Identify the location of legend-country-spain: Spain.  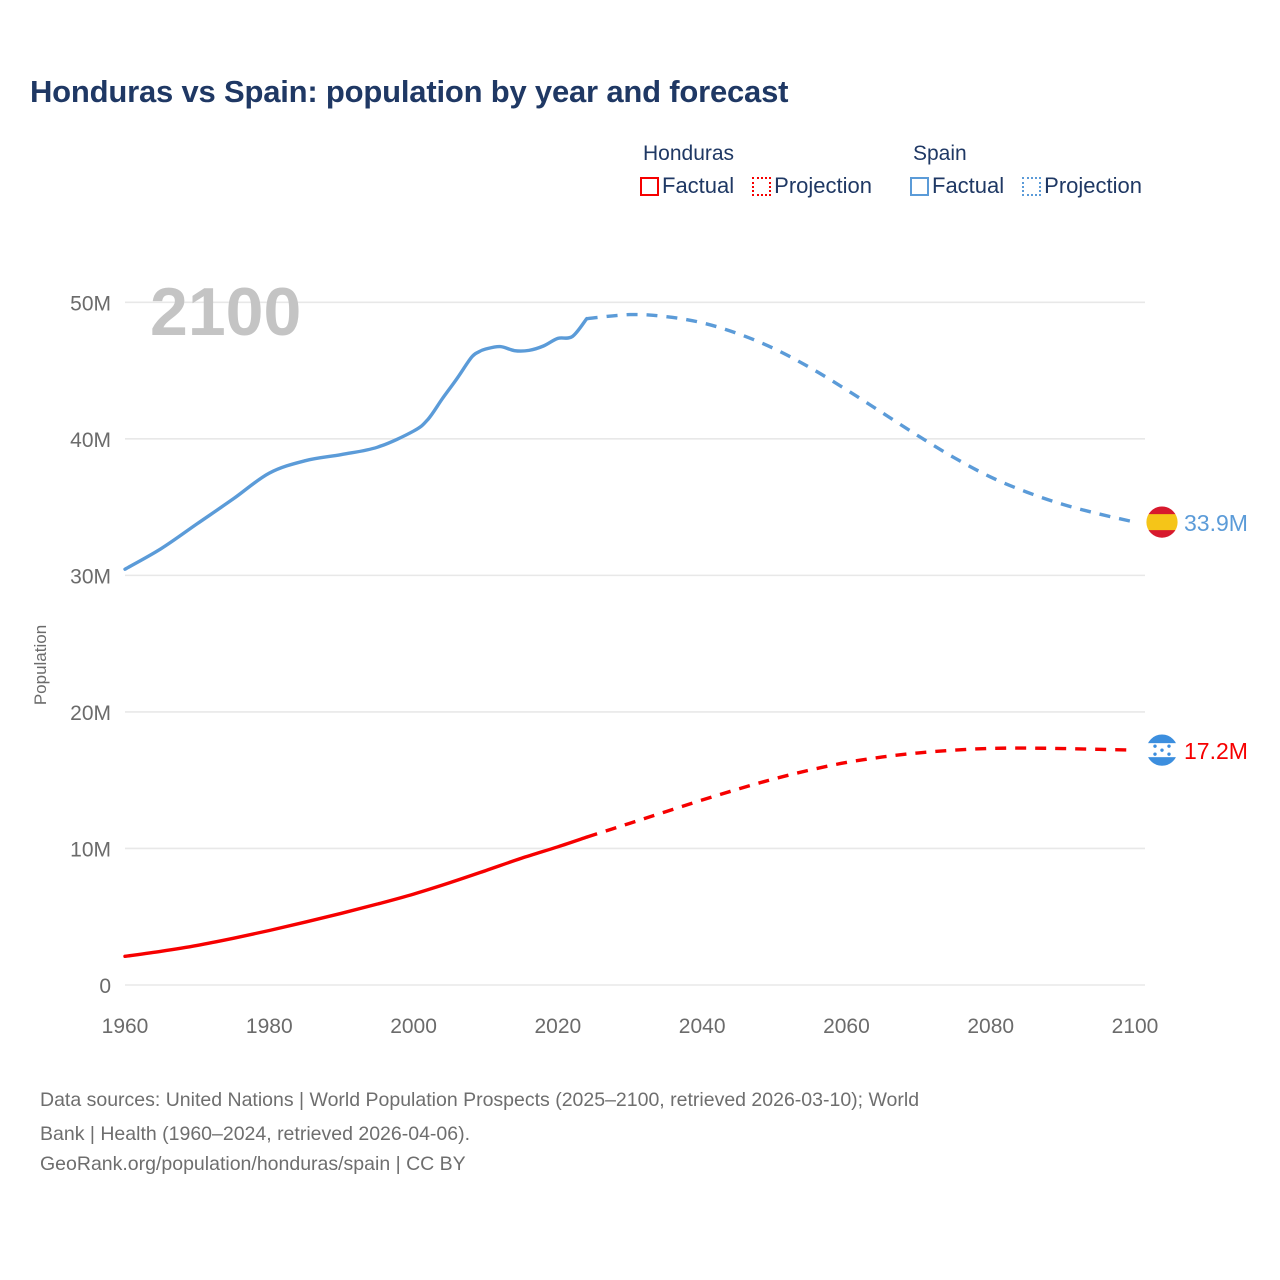
(940, 153).